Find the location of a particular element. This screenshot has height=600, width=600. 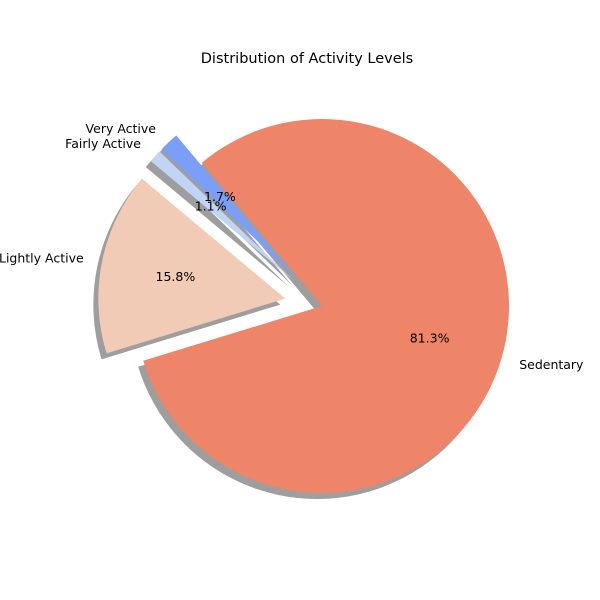

pie-slice-very-active is located at coordinates (229, 207).